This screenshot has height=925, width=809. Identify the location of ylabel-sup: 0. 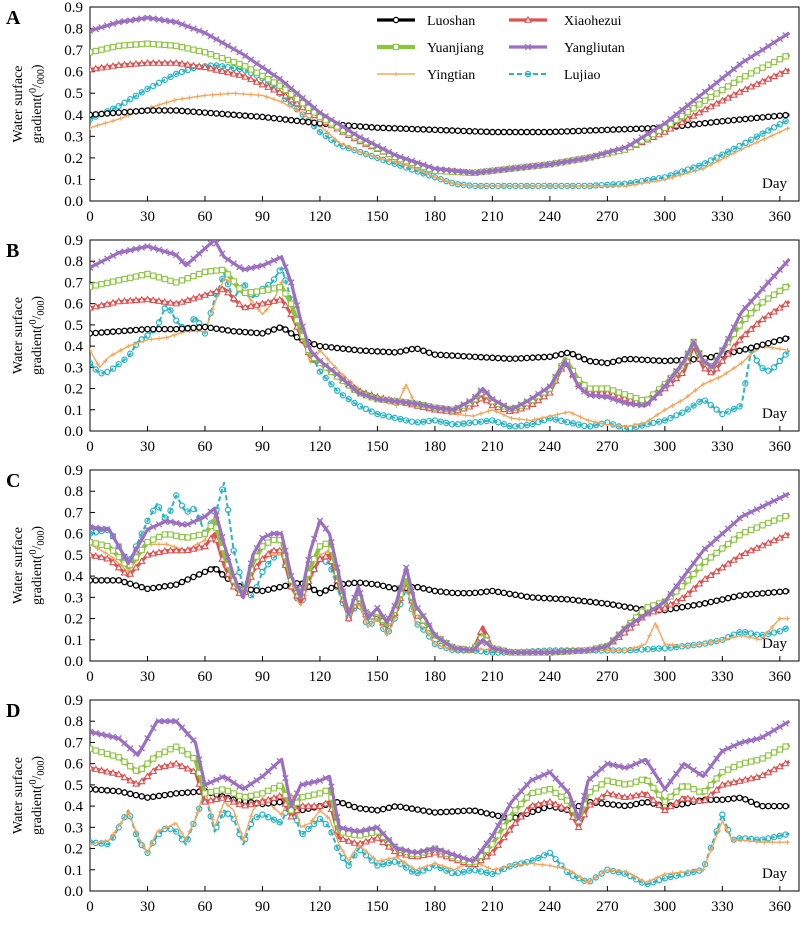
(33, 90).